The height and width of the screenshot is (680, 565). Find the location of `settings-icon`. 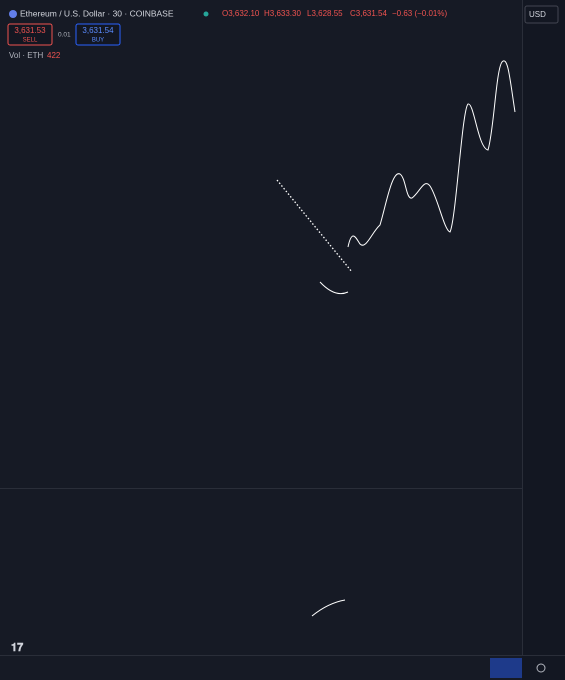

settings-icon is located at coordinates (541, 668).